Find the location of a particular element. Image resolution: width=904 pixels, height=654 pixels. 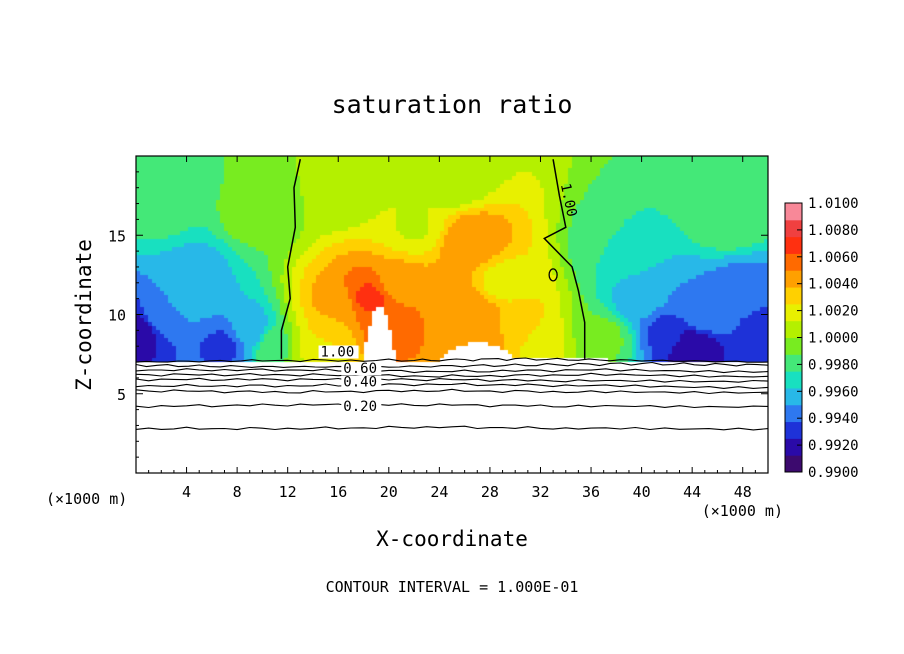

x-tick-label: 16 is located at coordinates (338, 492).